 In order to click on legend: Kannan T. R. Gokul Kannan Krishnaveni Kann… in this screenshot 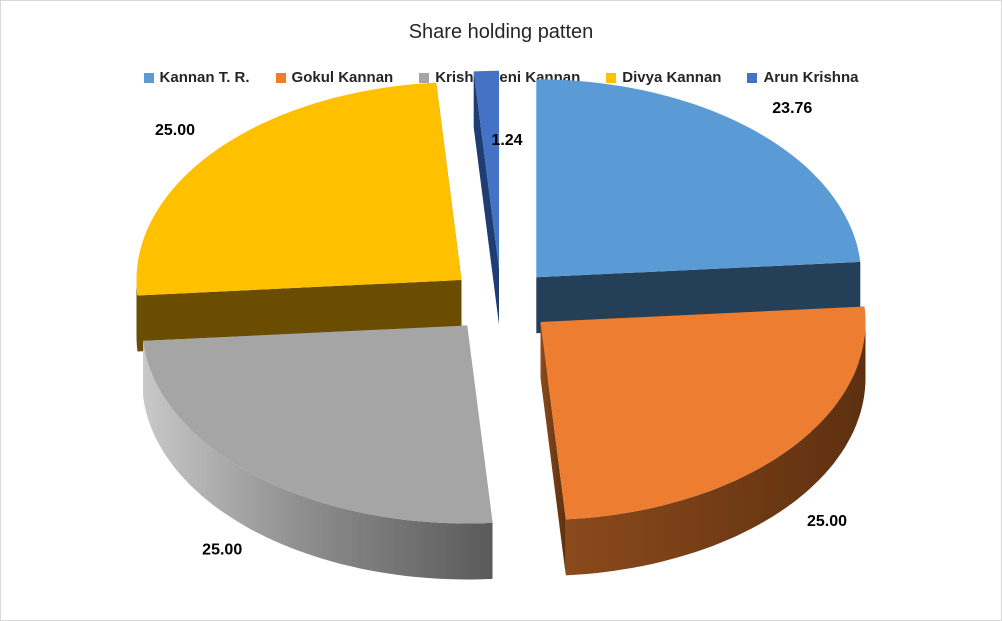, I will do `click(501, 77)`.